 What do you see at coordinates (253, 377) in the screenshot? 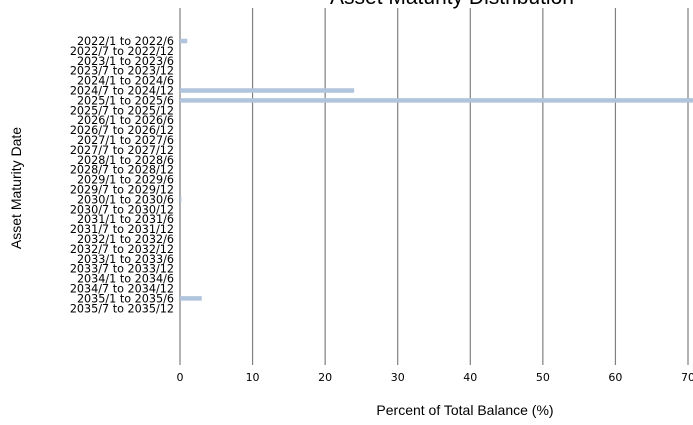
I see `x-tick-label: 10` at bounding box center [253, 377].